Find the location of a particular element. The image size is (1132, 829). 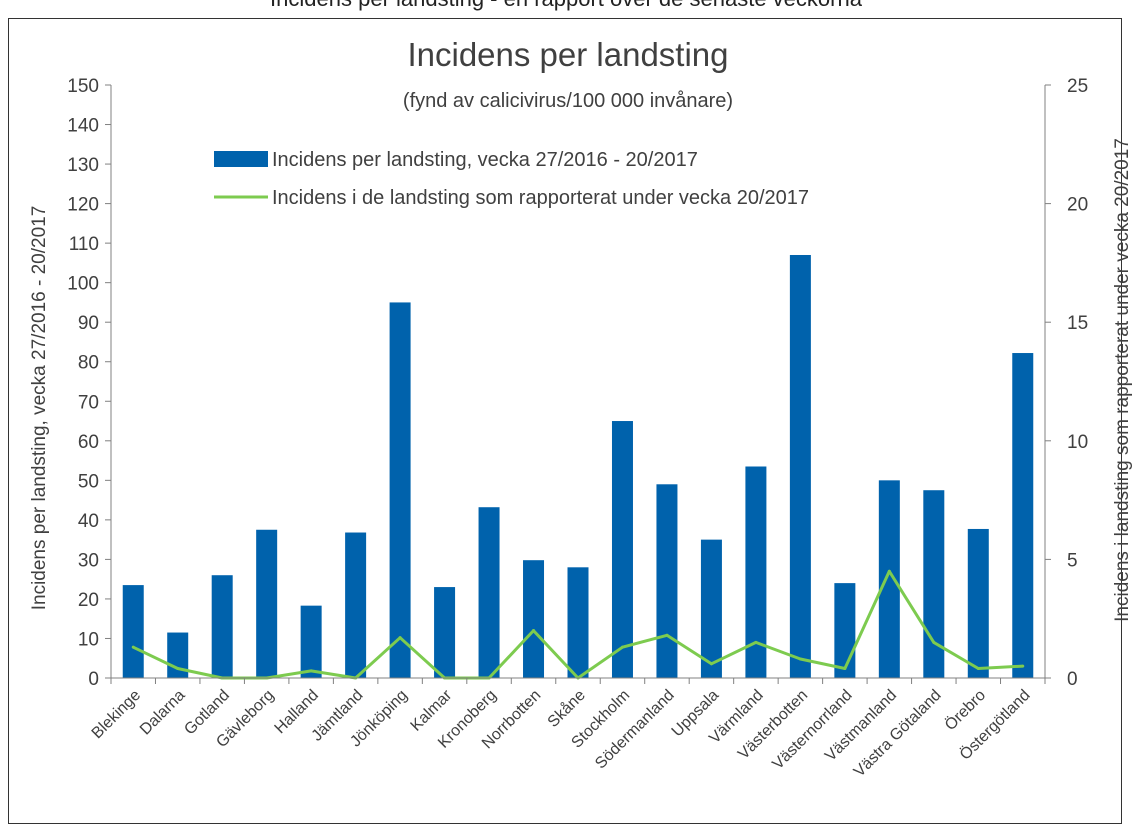

left-tick-label: 30 is located at coordinates (88, 560).